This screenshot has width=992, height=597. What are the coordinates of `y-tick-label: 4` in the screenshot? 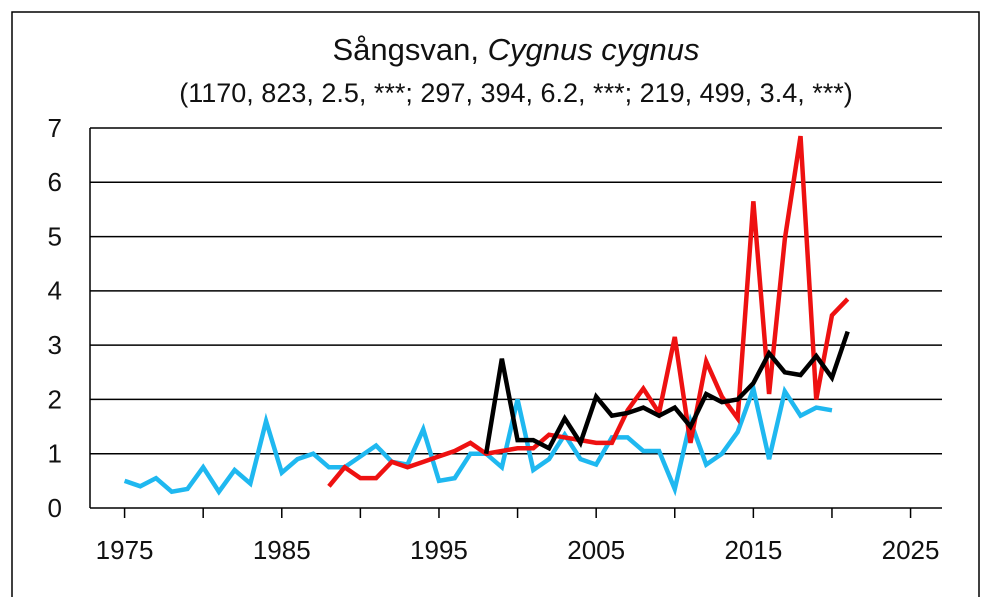 It's located at (55, 291).